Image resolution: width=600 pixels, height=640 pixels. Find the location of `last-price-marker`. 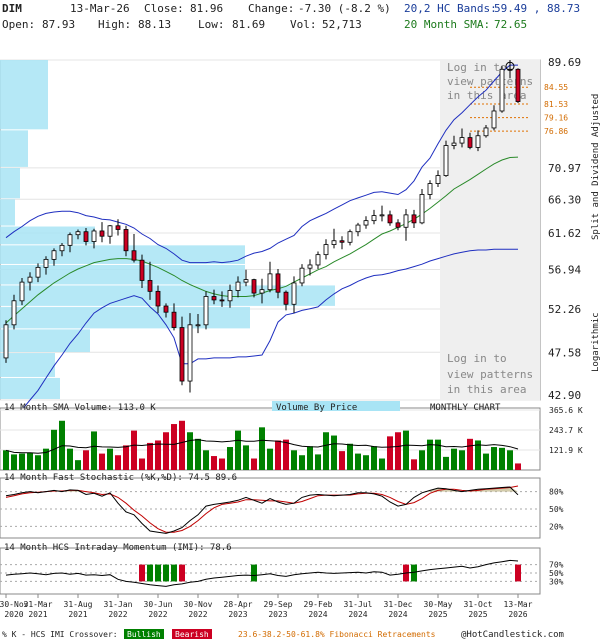

last-price-marker is located at coordinates (510, 66).